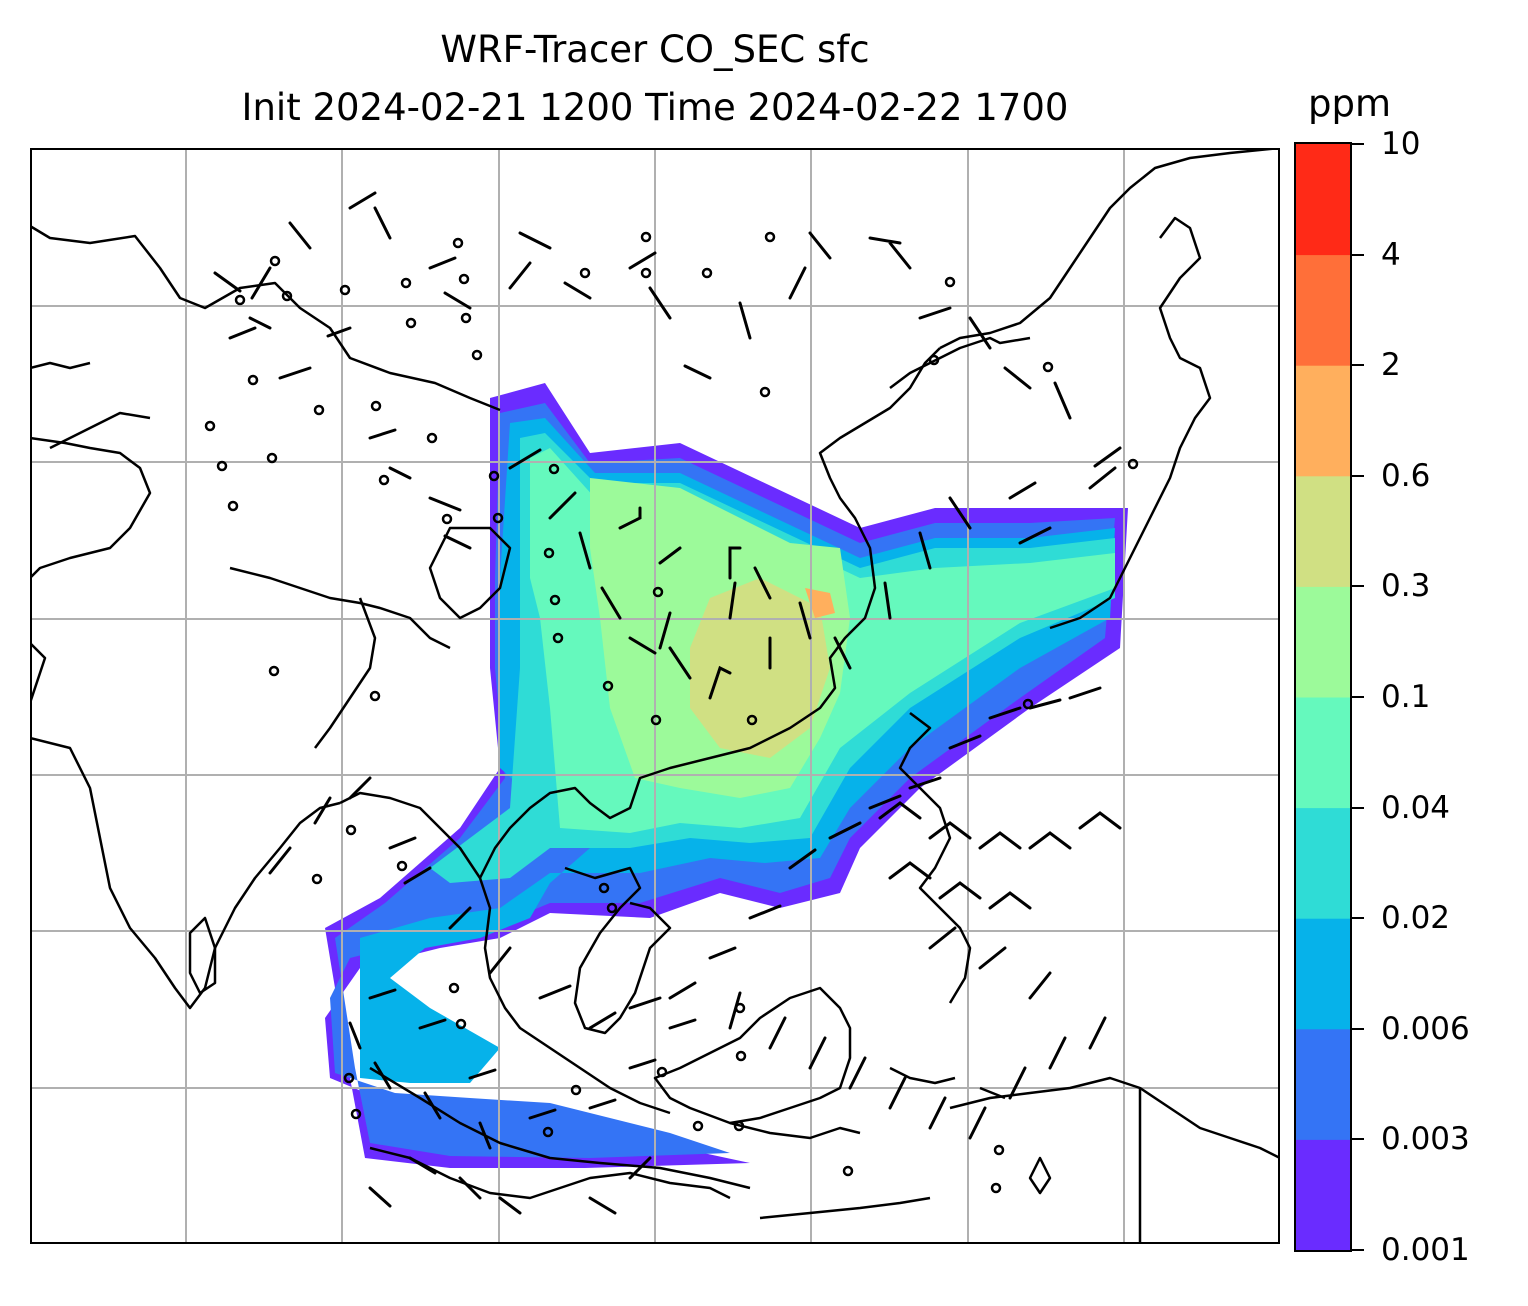 The width and height of the screenshot is (1528, 1306). Describe the element at coordinates (1416, 807) in the screenshot. I see `colorbar-tick-label: 0.04` at that location.